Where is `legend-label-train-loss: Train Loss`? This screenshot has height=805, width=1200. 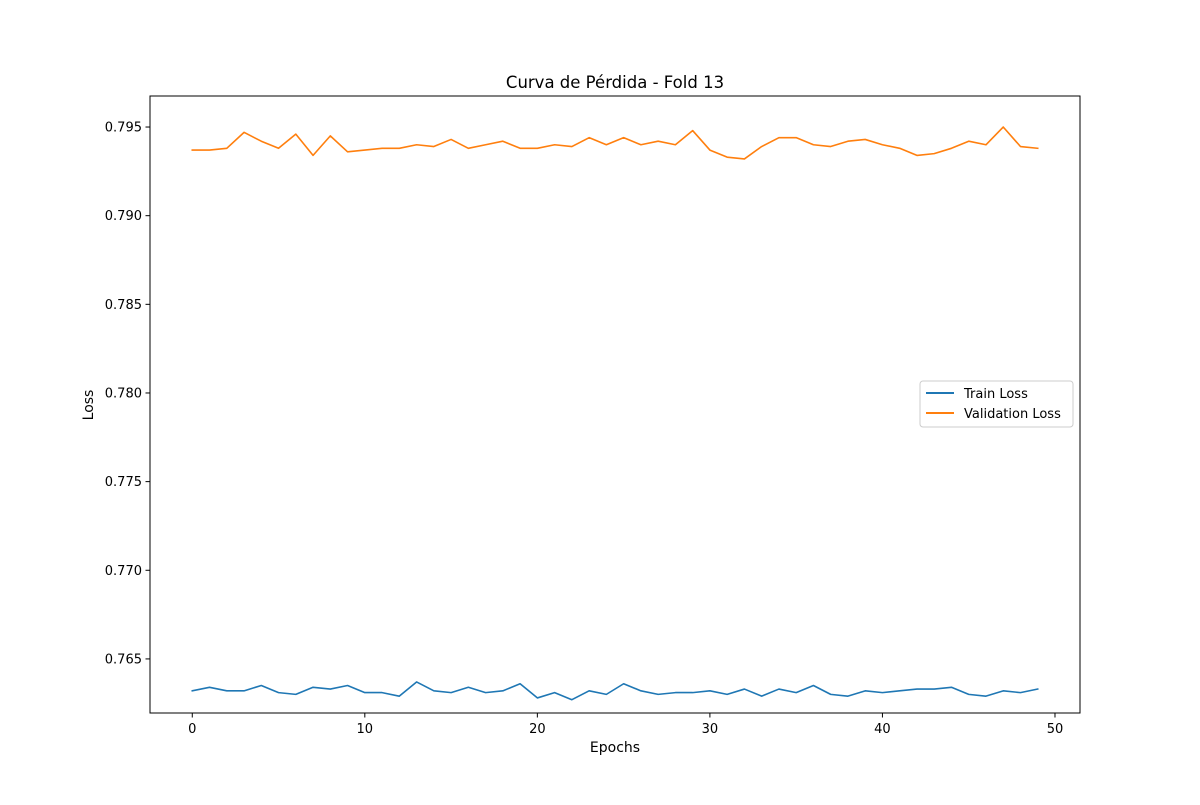
legend-label-train-loss: Train Loss is located at coordinates (995, 394).